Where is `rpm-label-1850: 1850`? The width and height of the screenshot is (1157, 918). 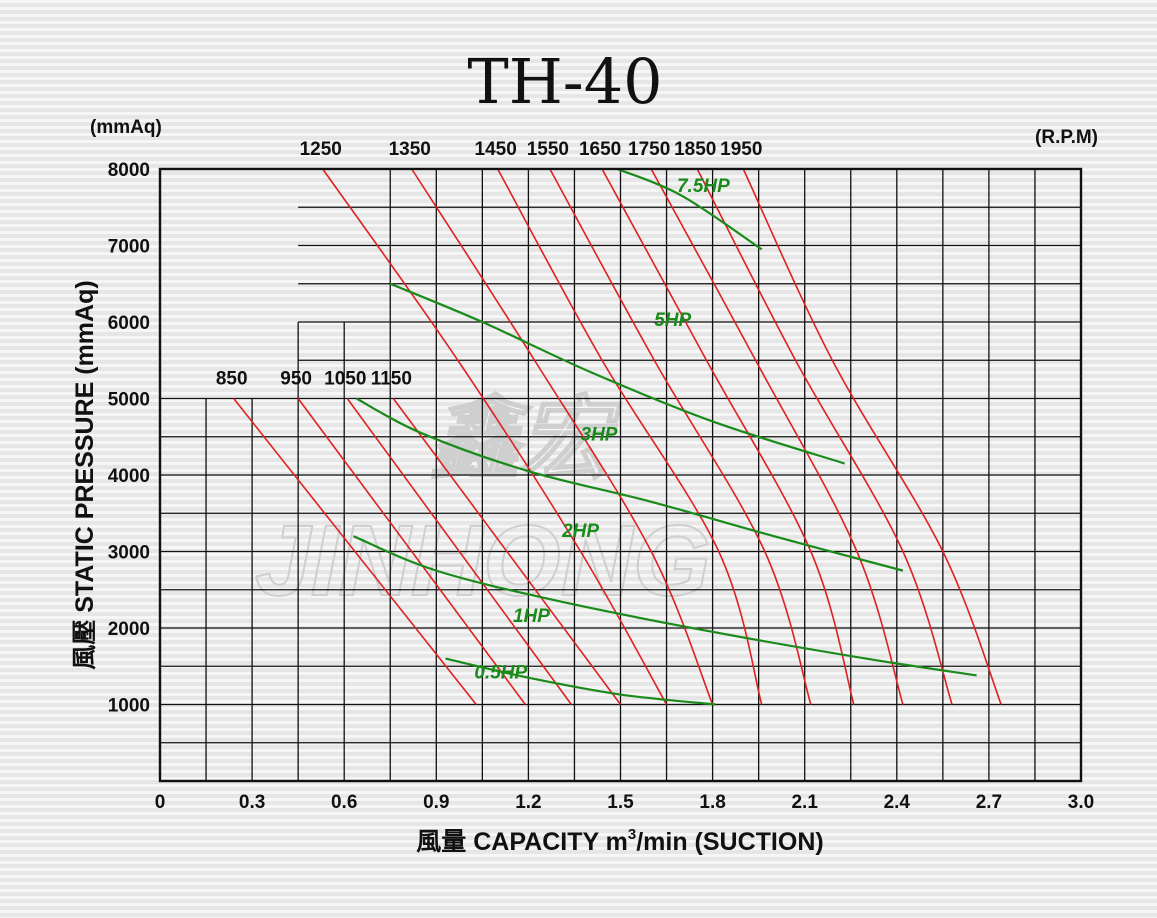
rpm-label-1850: 1850 is located at coordinates (695, 149).